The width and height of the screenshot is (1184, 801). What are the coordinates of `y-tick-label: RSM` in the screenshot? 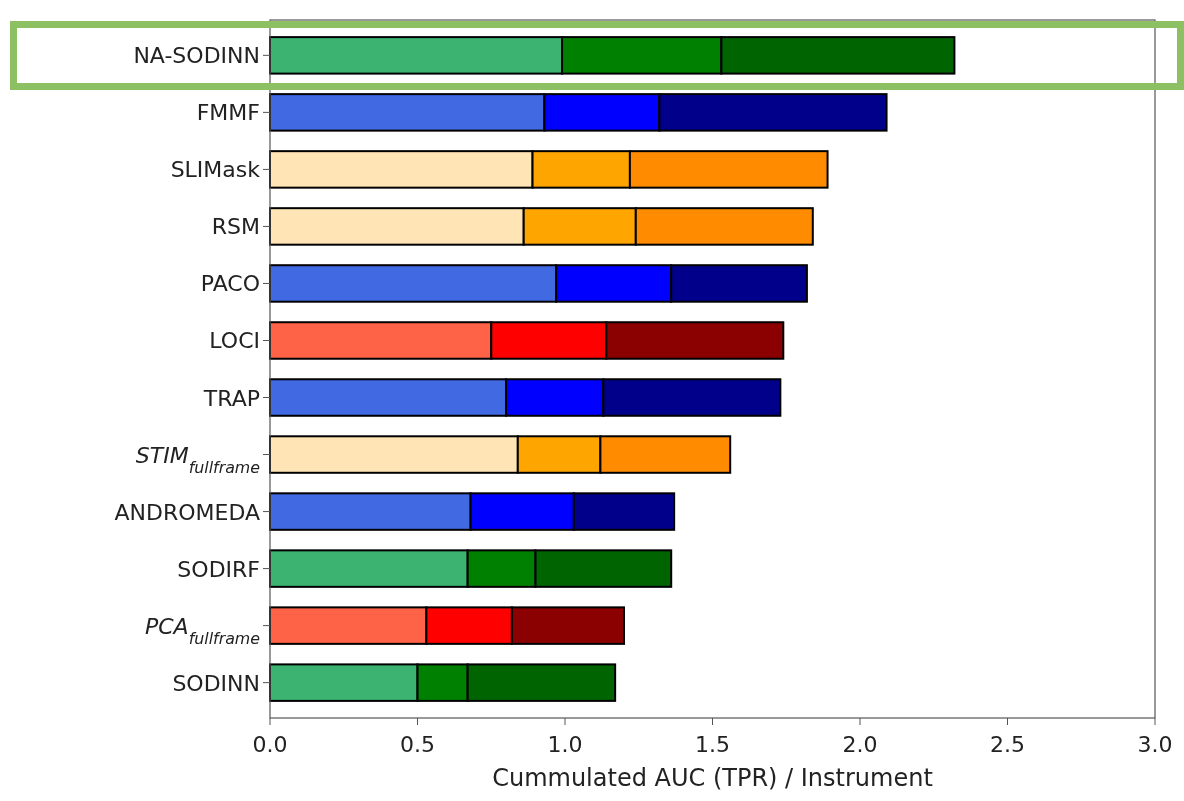 It's located at (235, 227).